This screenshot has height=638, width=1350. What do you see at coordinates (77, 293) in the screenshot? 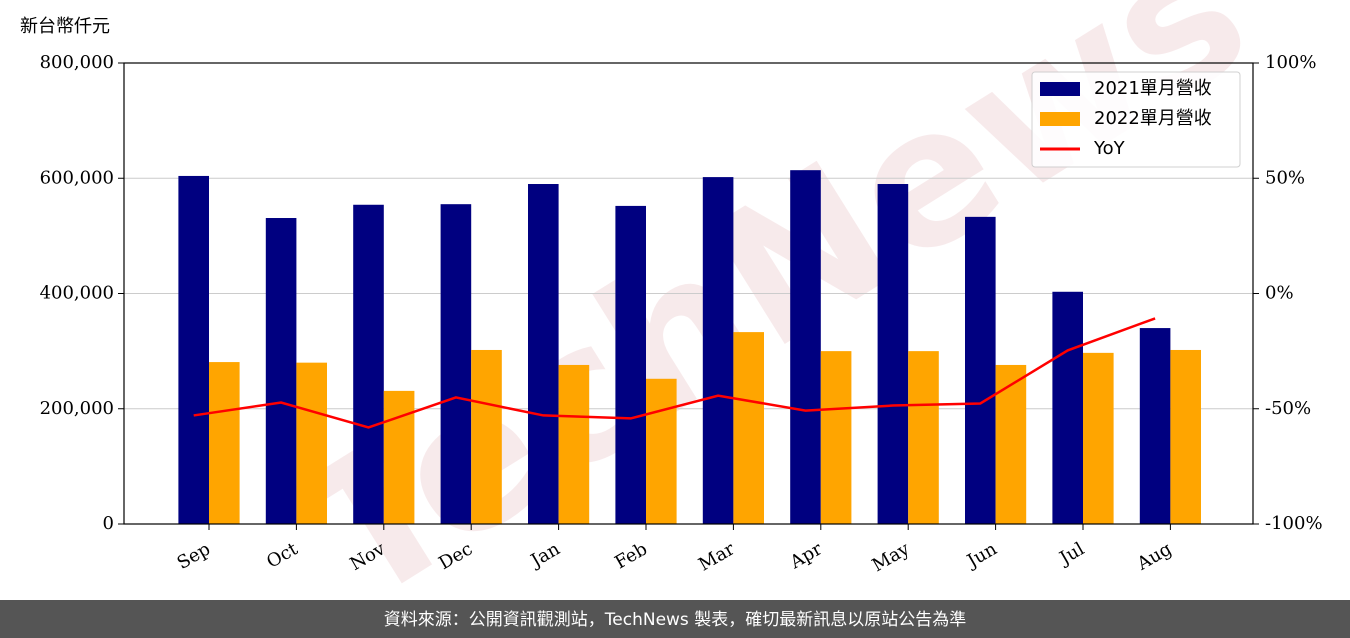
I see `y-tick-label: 400,000` at bounding box center [77, 293].